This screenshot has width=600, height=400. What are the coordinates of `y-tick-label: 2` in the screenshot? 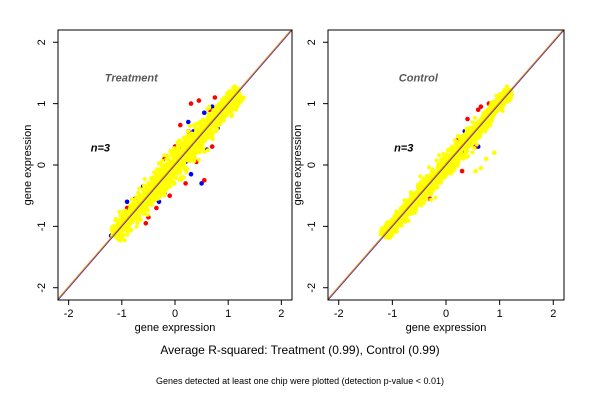 It's located at (42, 42).